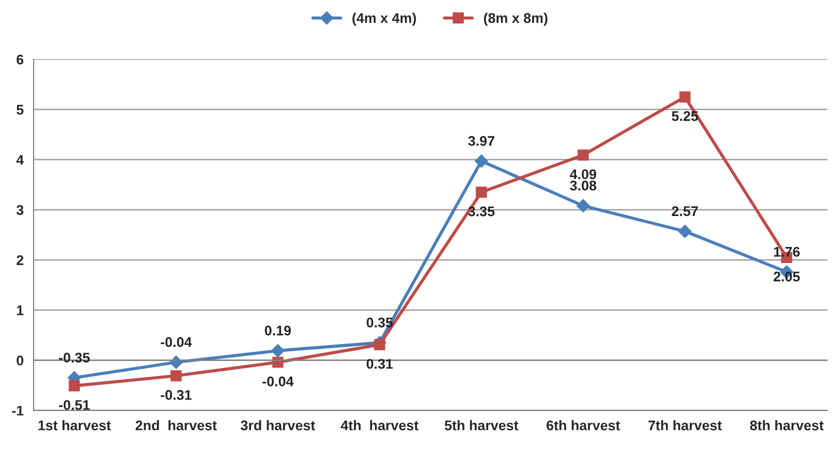  I want to click on y-tick-label: 4, so click(20, 160).